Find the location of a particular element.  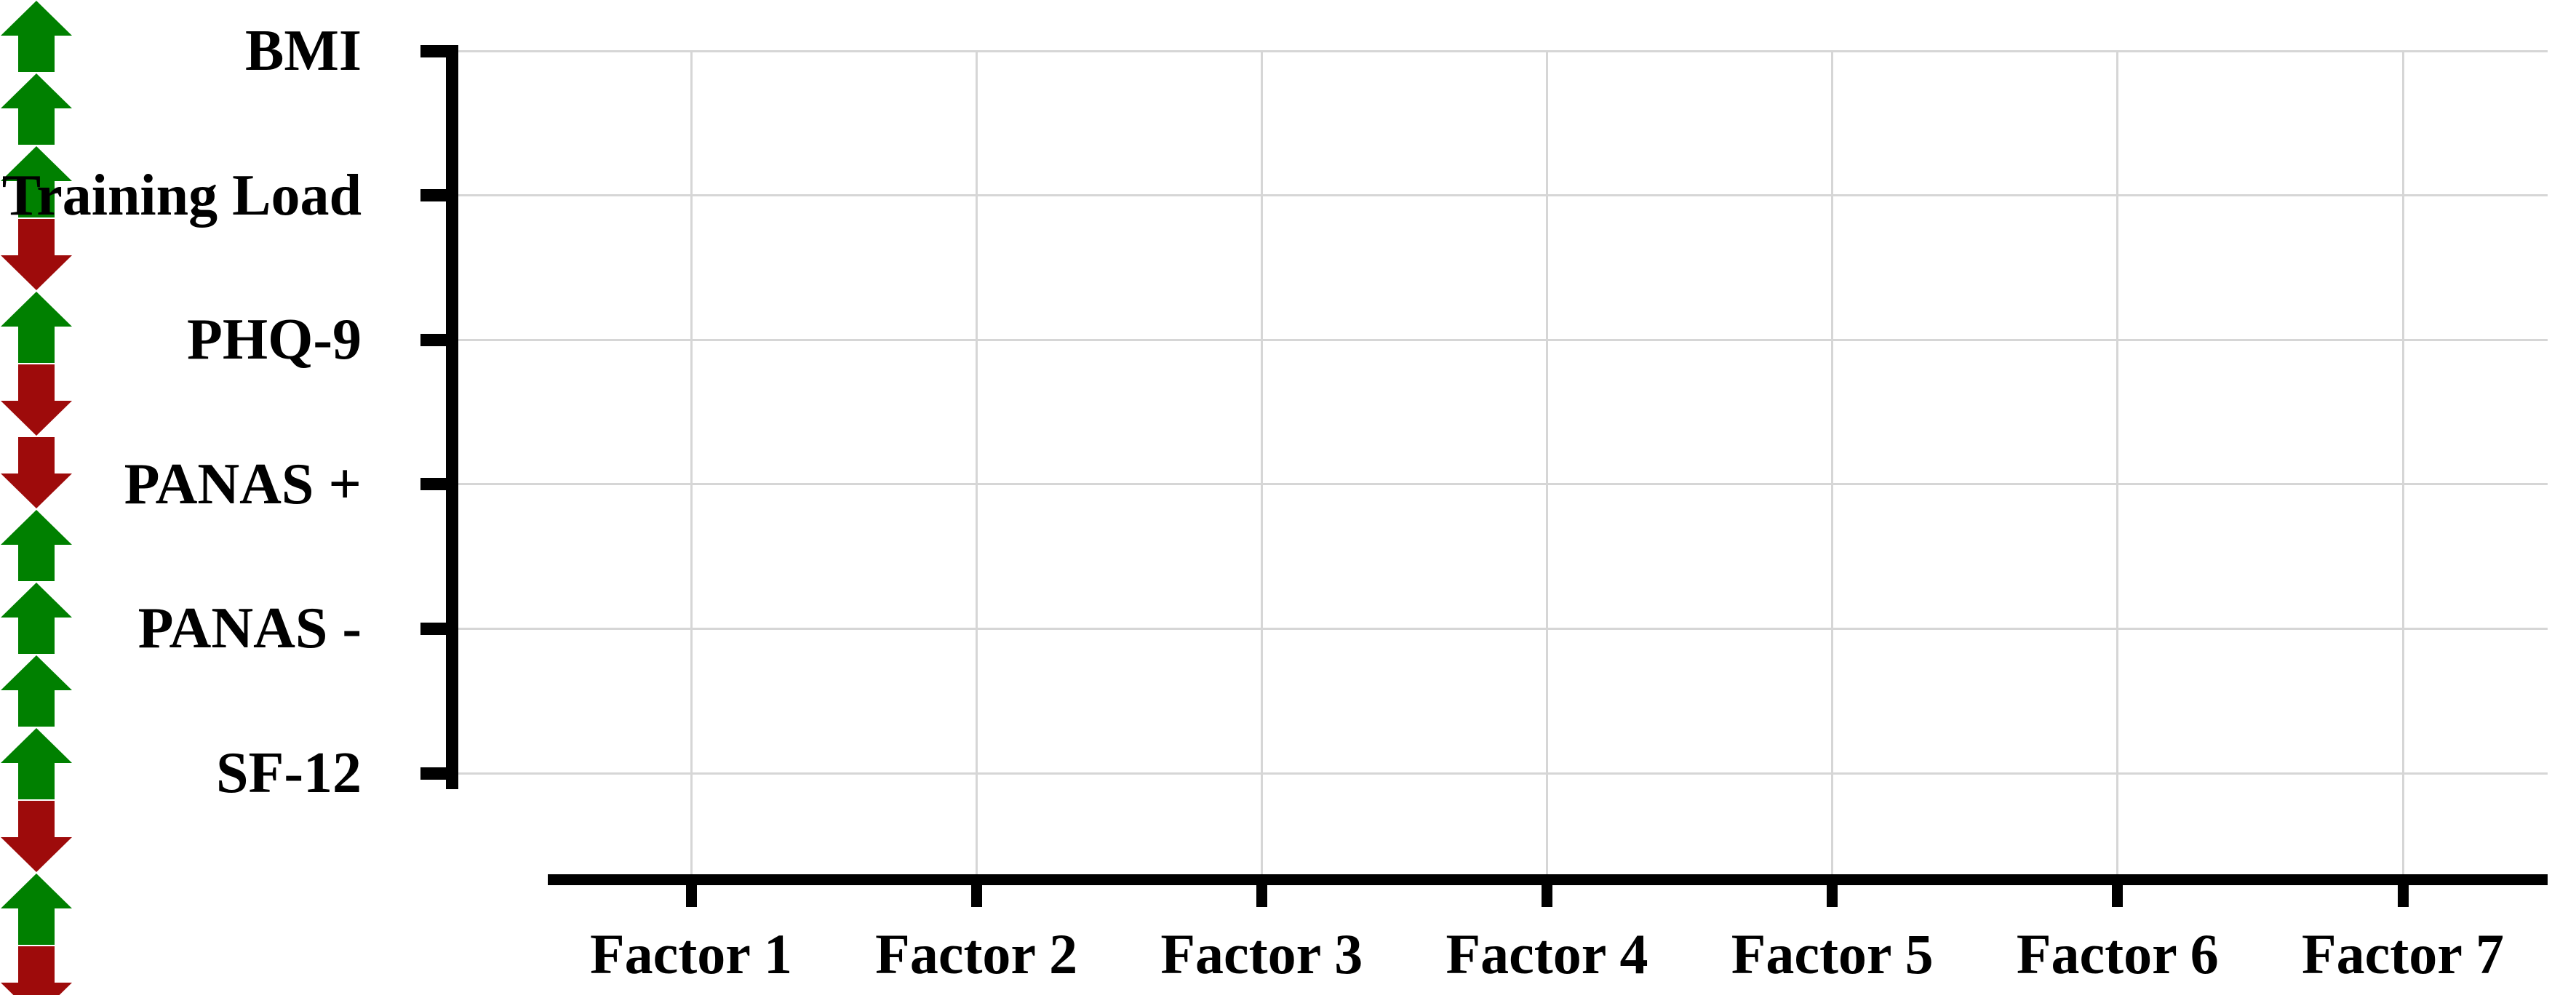

x-axis-label: Factor 2 is located at coordinates (976, 954).